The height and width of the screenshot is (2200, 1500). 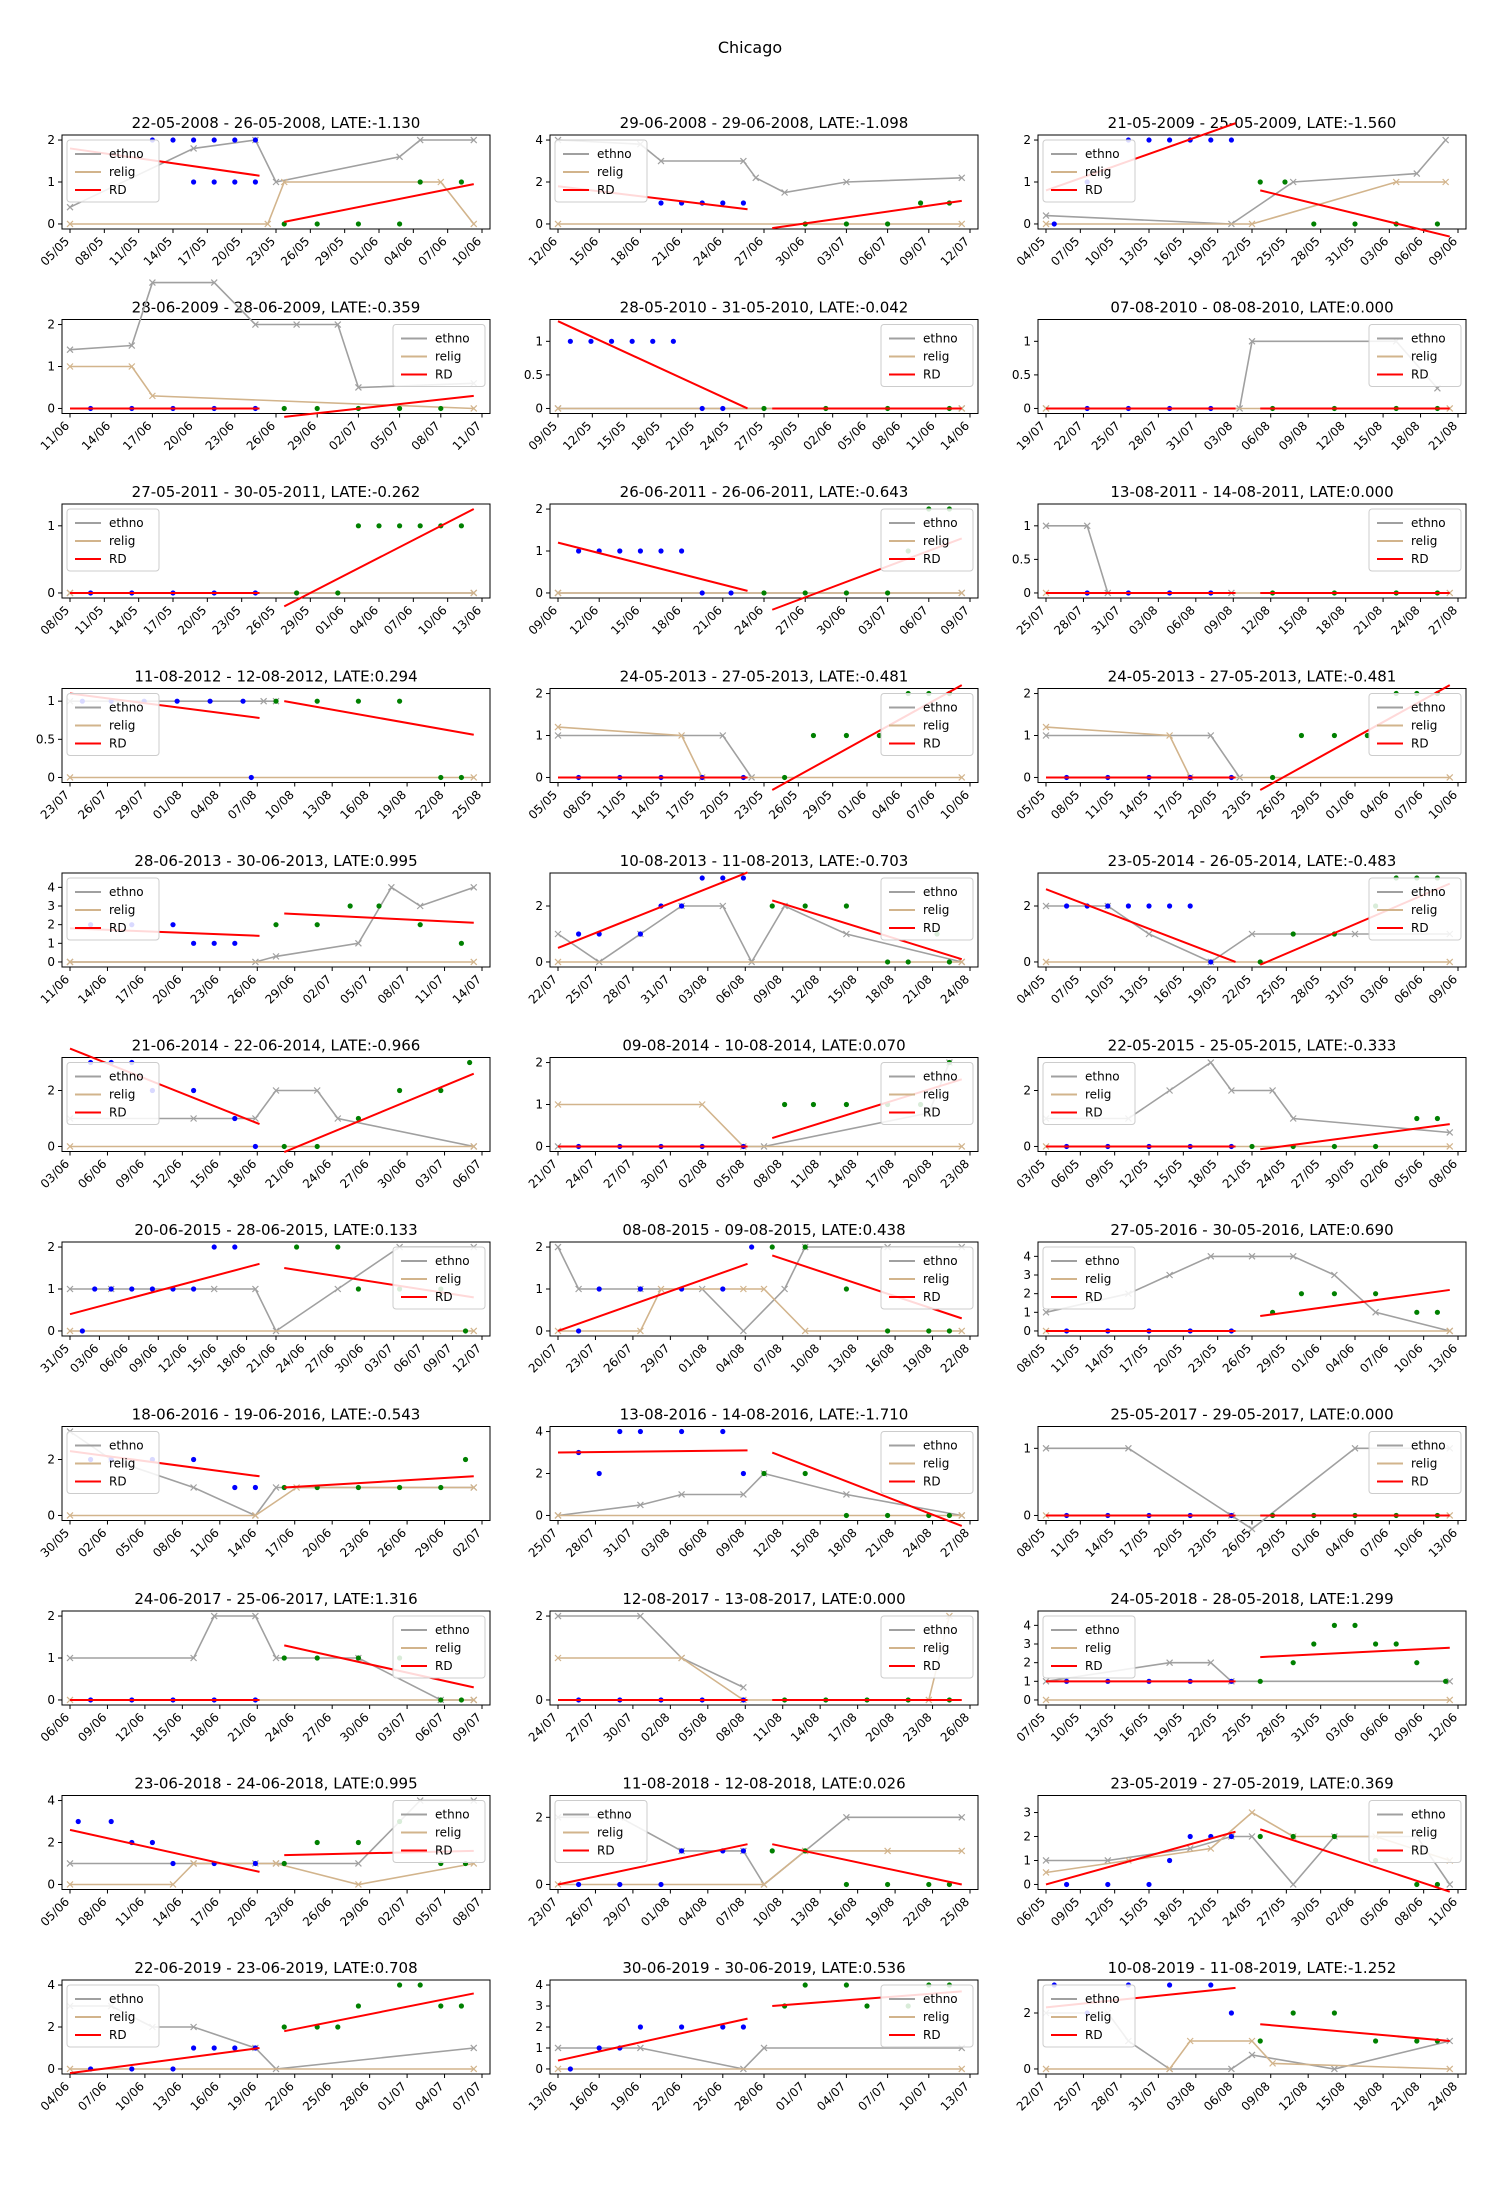 What do you see at coordinates (1374, 251) in the screenshot?
I see `x-tick-label: 03/06` at bounding box center [1374, 251].